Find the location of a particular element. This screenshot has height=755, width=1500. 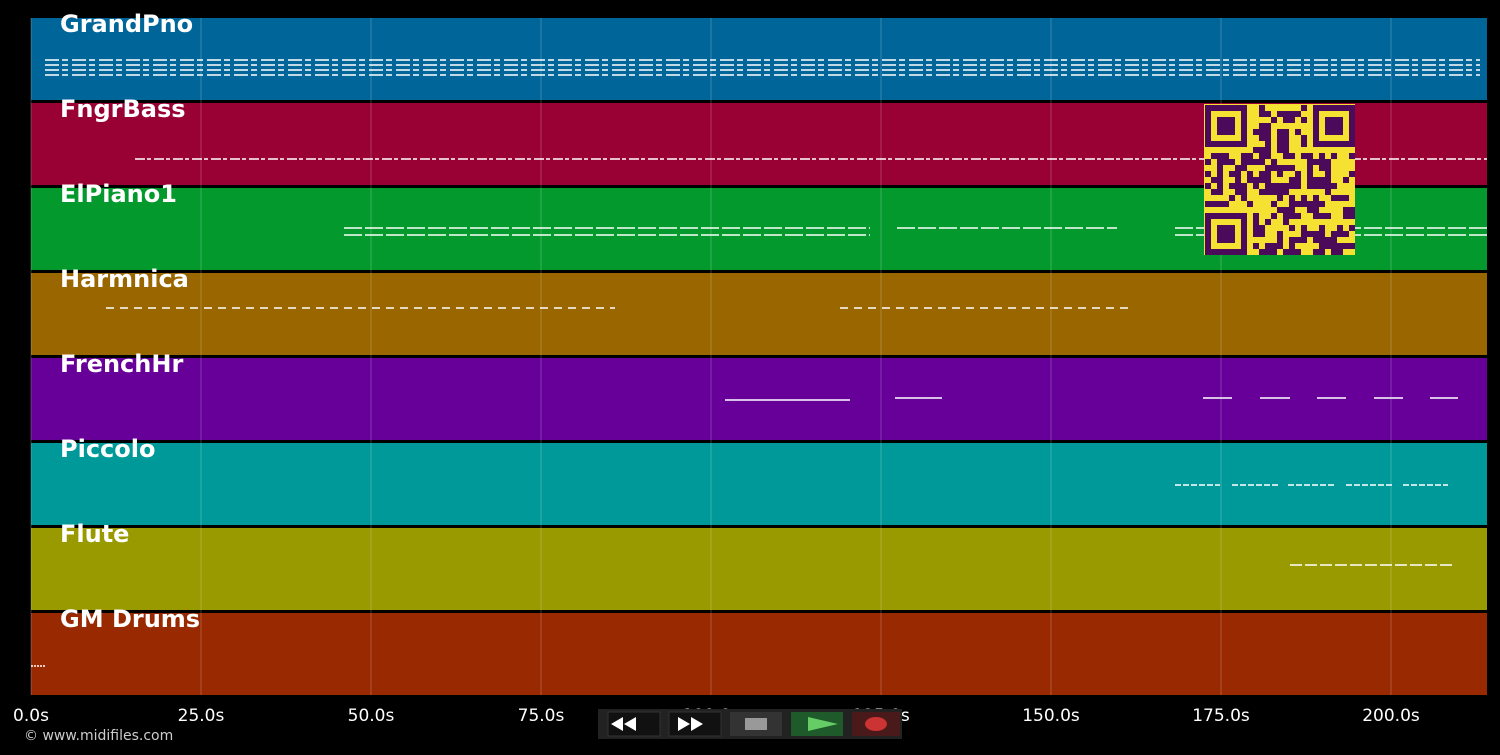

rewind-button is located at coordinates (634, 724).